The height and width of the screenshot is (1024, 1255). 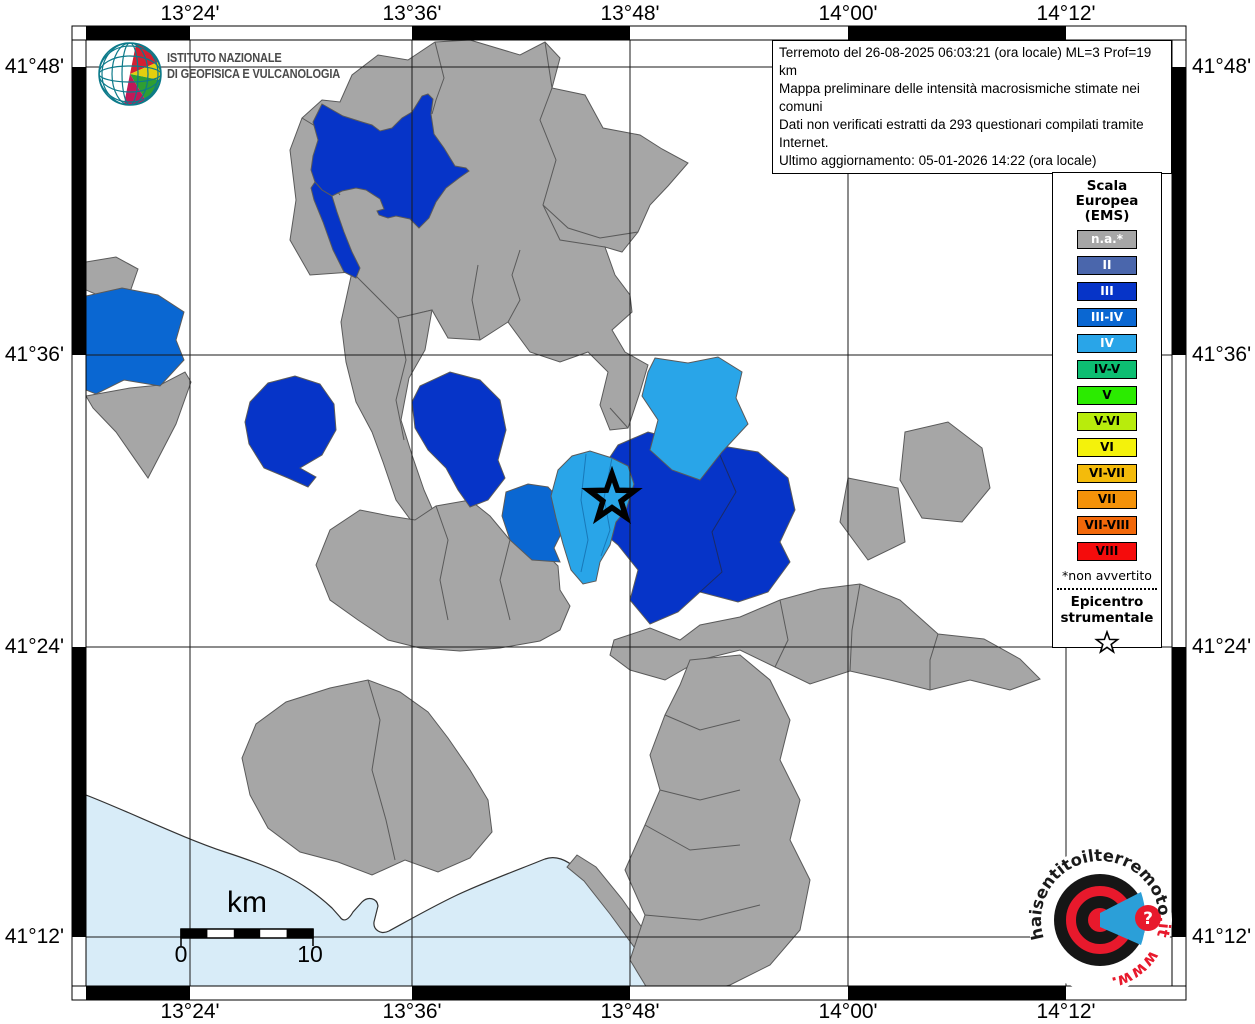 What do you see at coordinates (1107, 618) in the screenshot?
I see `legend-epicenter-line: strumentale` at bounding box center [1107, 618].